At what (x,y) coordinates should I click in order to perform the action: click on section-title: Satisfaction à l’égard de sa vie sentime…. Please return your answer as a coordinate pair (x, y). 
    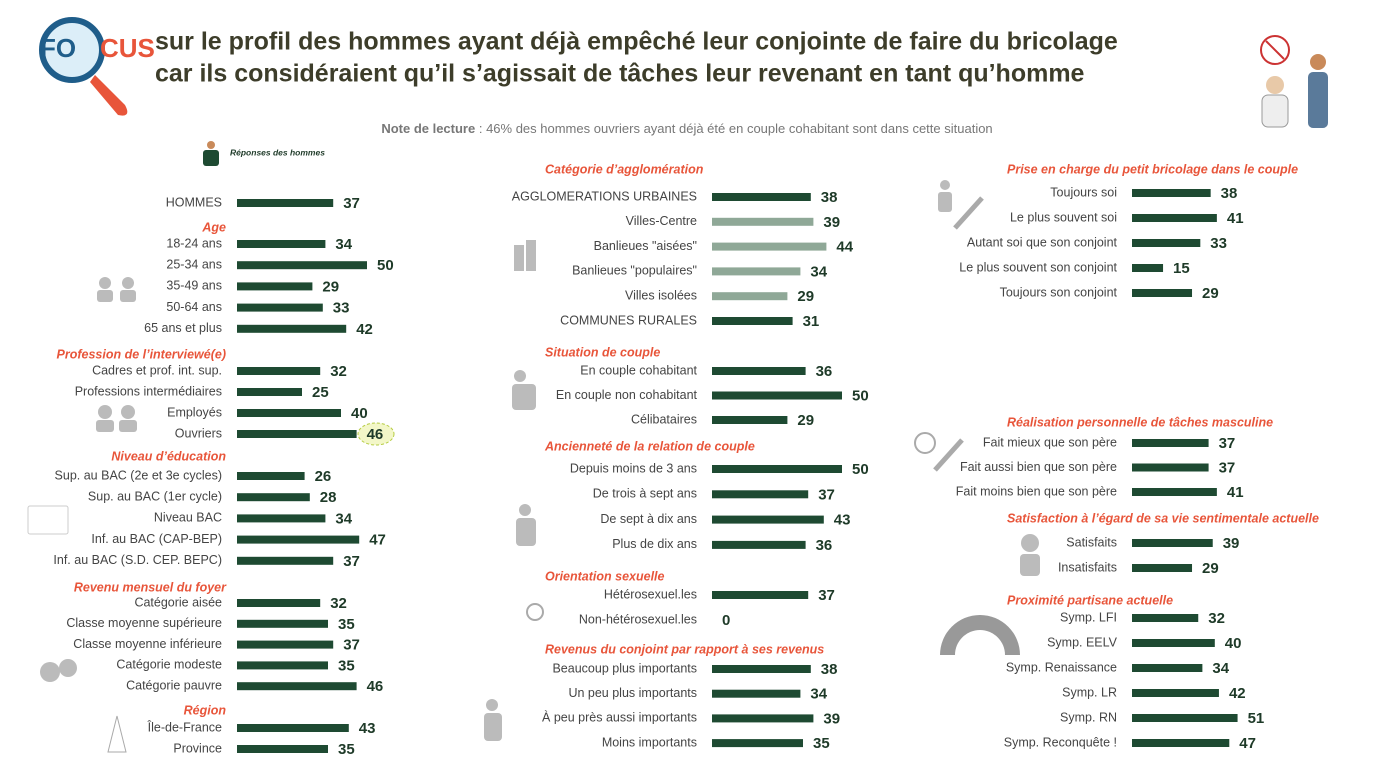
    Looking at the image, I should click on (1163, 518).